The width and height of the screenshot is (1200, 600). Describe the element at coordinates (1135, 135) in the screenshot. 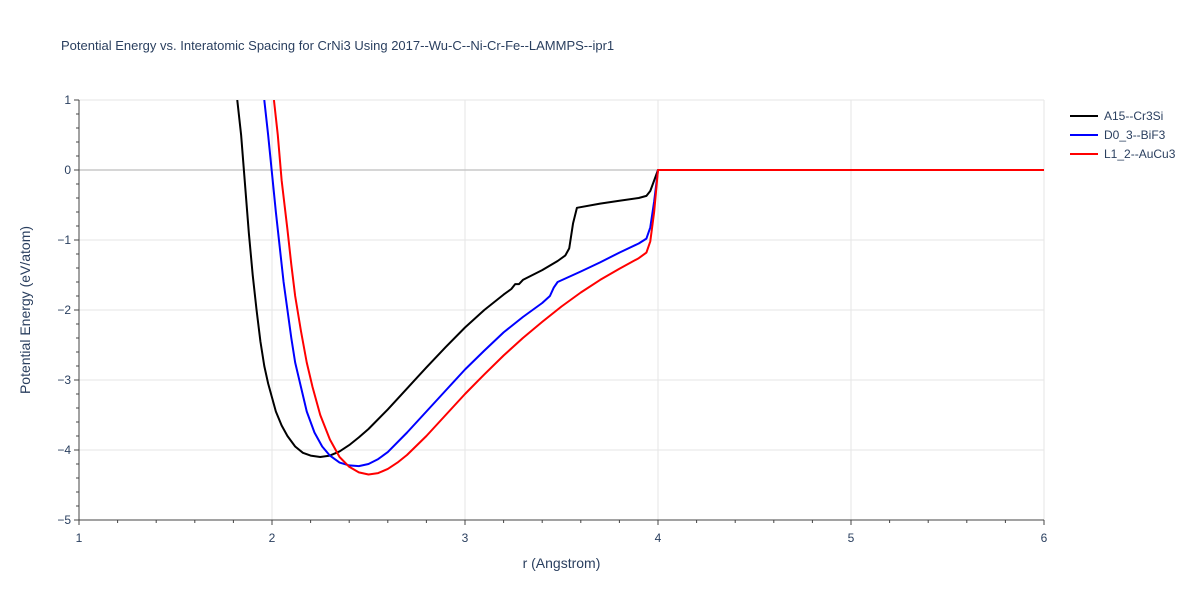

I see `legend-label: D0_3--BiF3` at that location.